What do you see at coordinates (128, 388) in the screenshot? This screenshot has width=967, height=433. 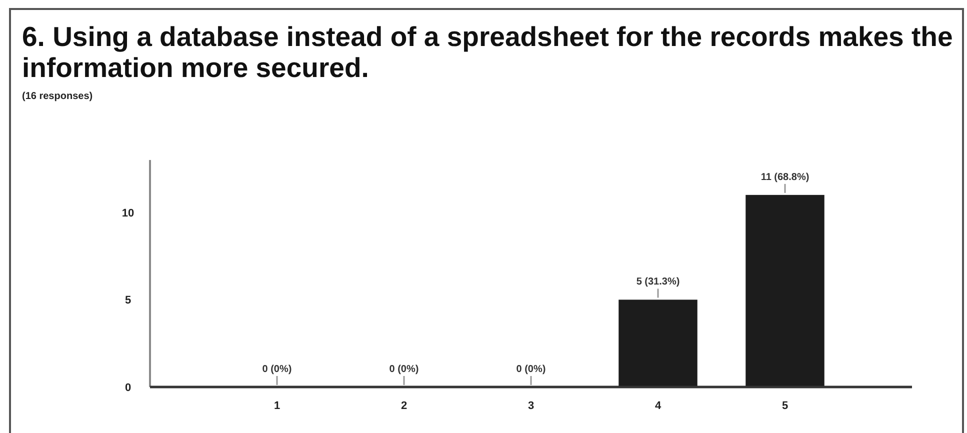 I see `y-tick-label: 0` at bounding box center [128, 388].